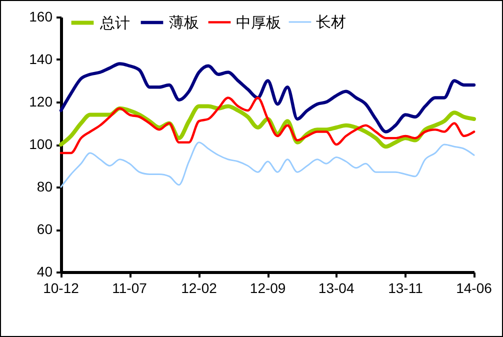 The width and height of the screenshot is (503, 337). What do you see at coordinates (258, 22) in the screenshot?
I see `legend-label: 中厚板` at bounding box center [258, 22].